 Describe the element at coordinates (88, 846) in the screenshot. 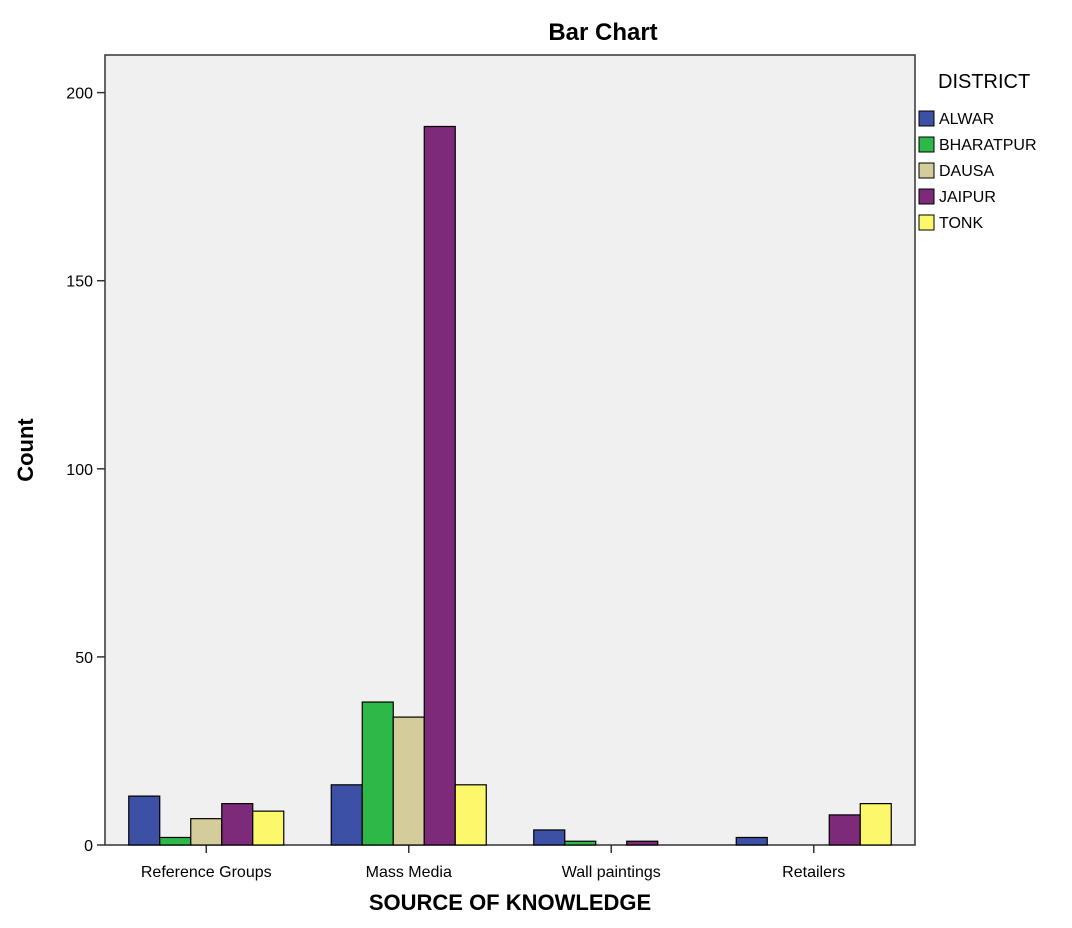

I see `y-tick-label: 0` at that location.